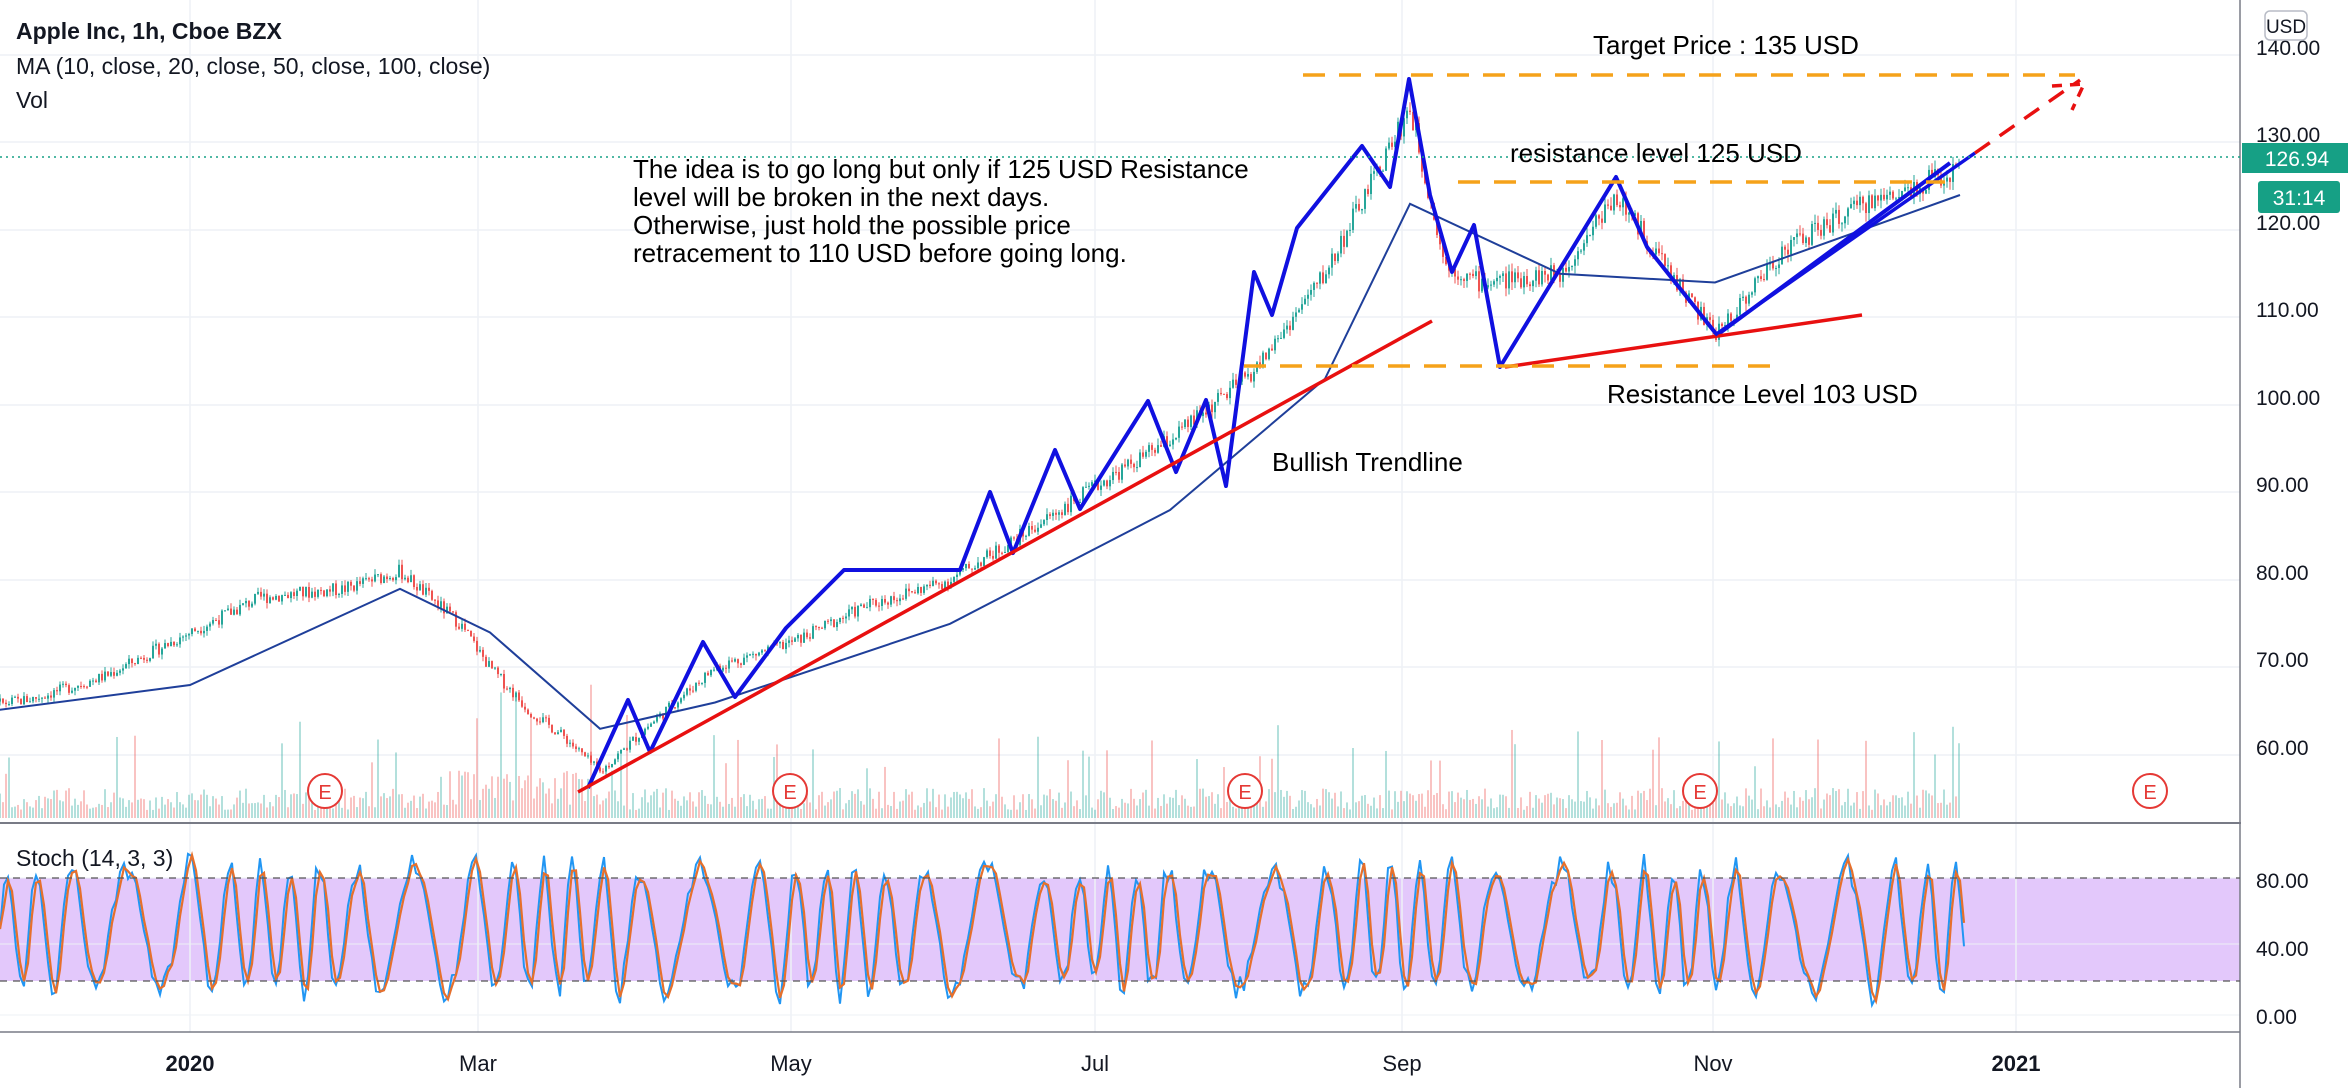 Image resolution: width=2348 pixels, height=1088 pixels. Describe the element at coordinates (1762, 394) in the screenshot. I see `resistance-103-label: Resistance Level 103 USD` at that location.